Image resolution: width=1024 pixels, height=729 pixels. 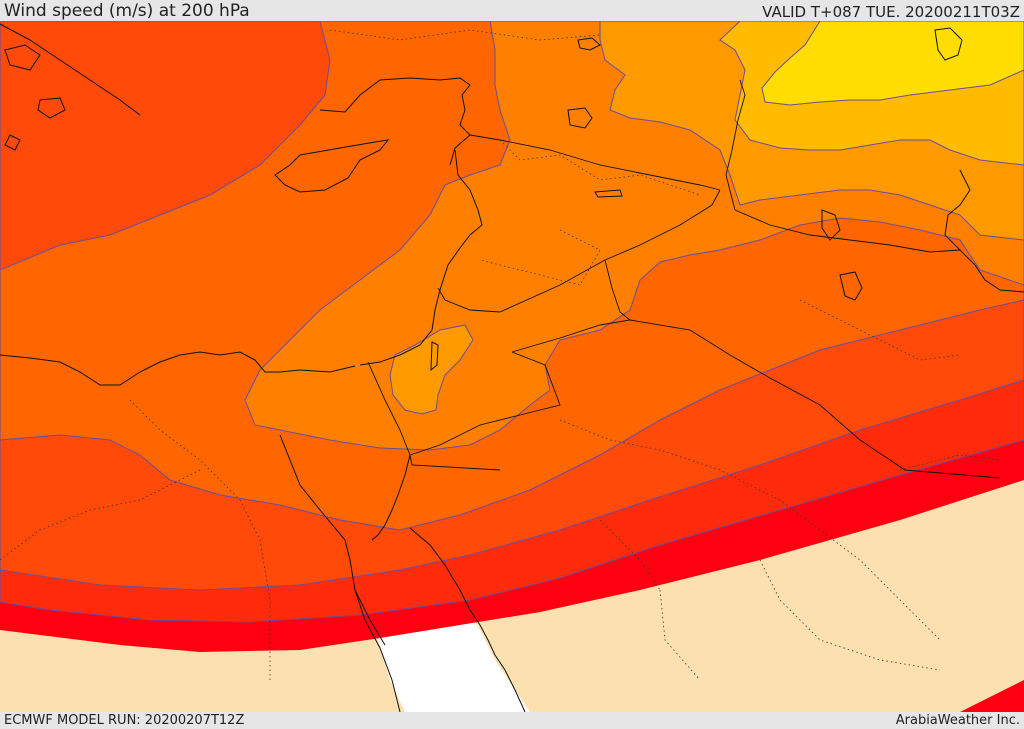 What do you see at coordinates (124, 720) in the screenshot?
I see `model-run-label: ECMWF MODEL RUN: 20200207T12Z` at bounding box center [124, 720].